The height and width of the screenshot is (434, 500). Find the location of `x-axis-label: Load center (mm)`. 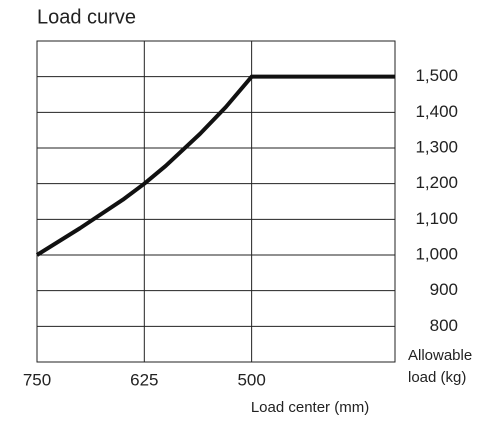

x-axis-label: Load center (mm) is located at coordinates (310, 407).